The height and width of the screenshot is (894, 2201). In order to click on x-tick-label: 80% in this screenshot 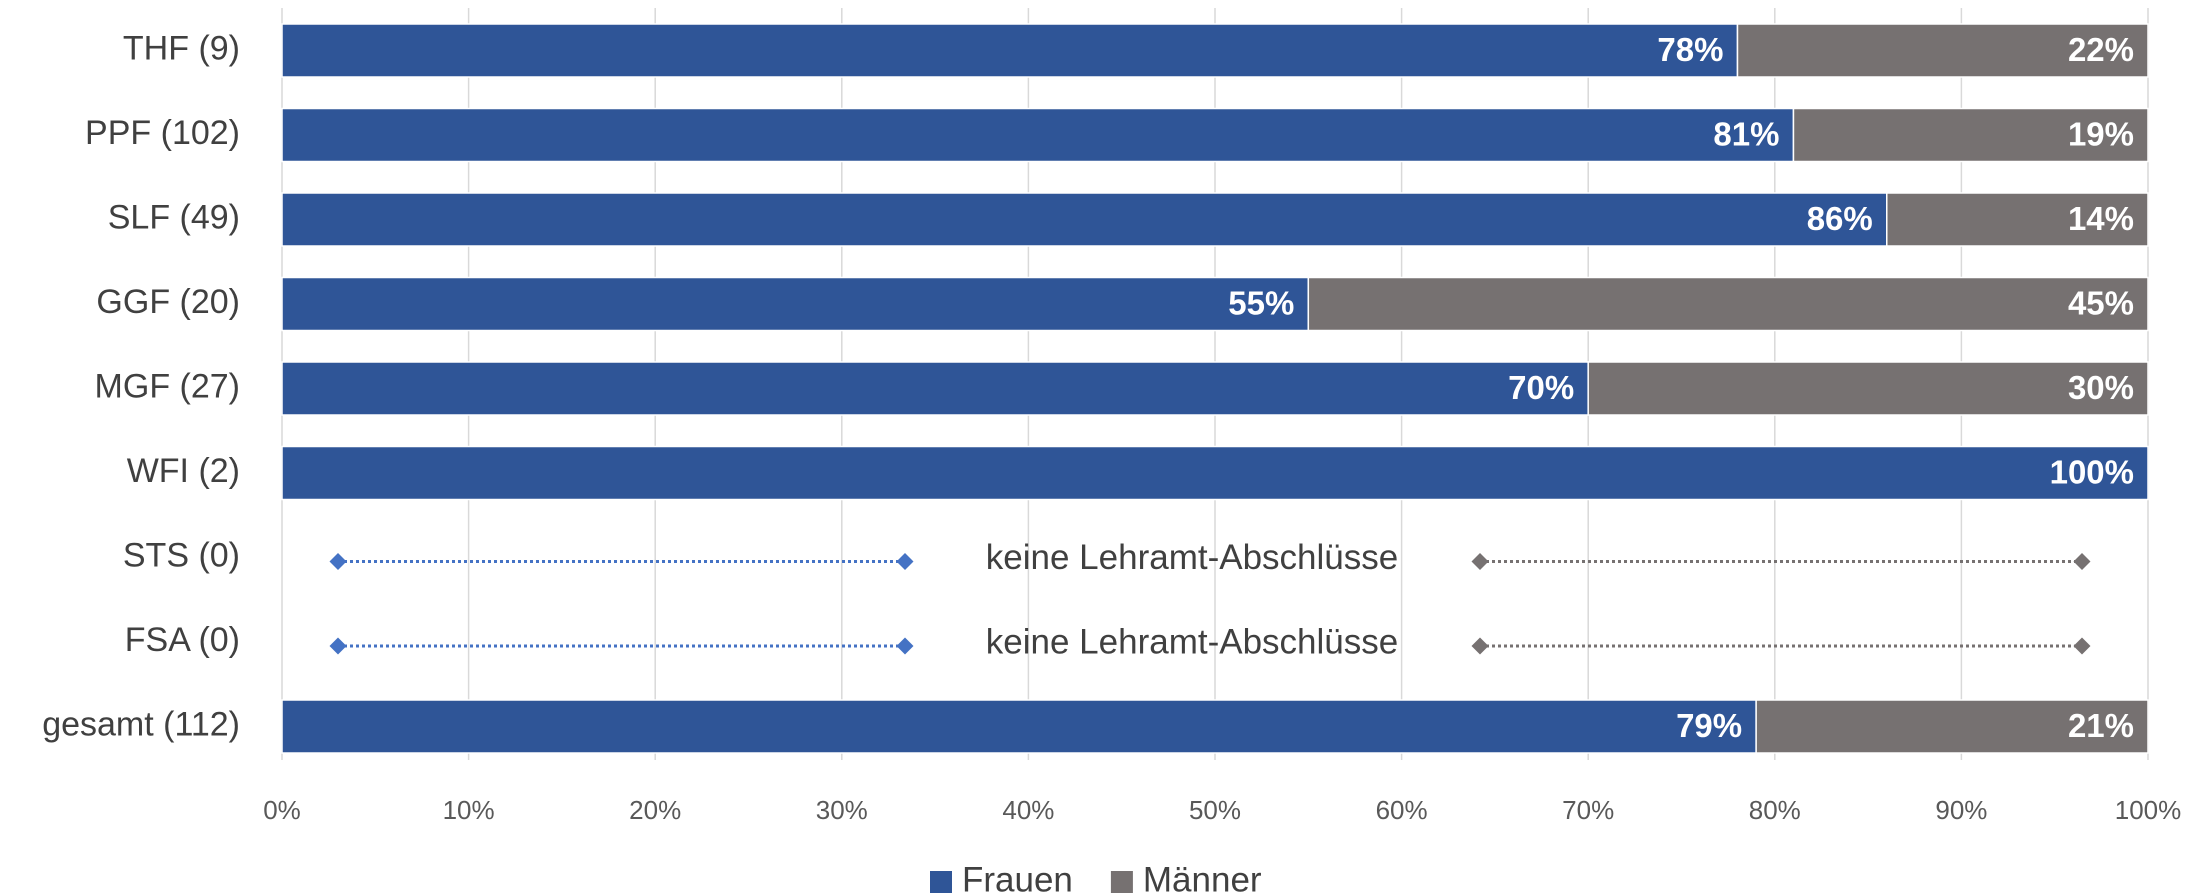, I will do `click(1775, 810)`.